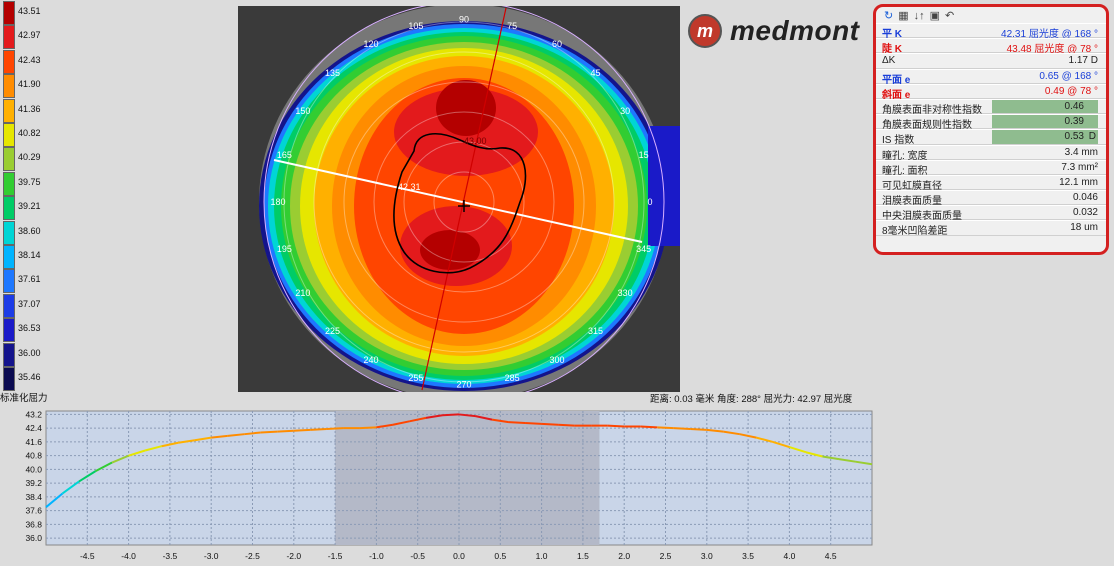 This screenshot has height=566, width=1114. What do you see at coordinates (898, 141) in the screenshot?
I see `index-label: IS 指数` at bounding box center [898, 141].